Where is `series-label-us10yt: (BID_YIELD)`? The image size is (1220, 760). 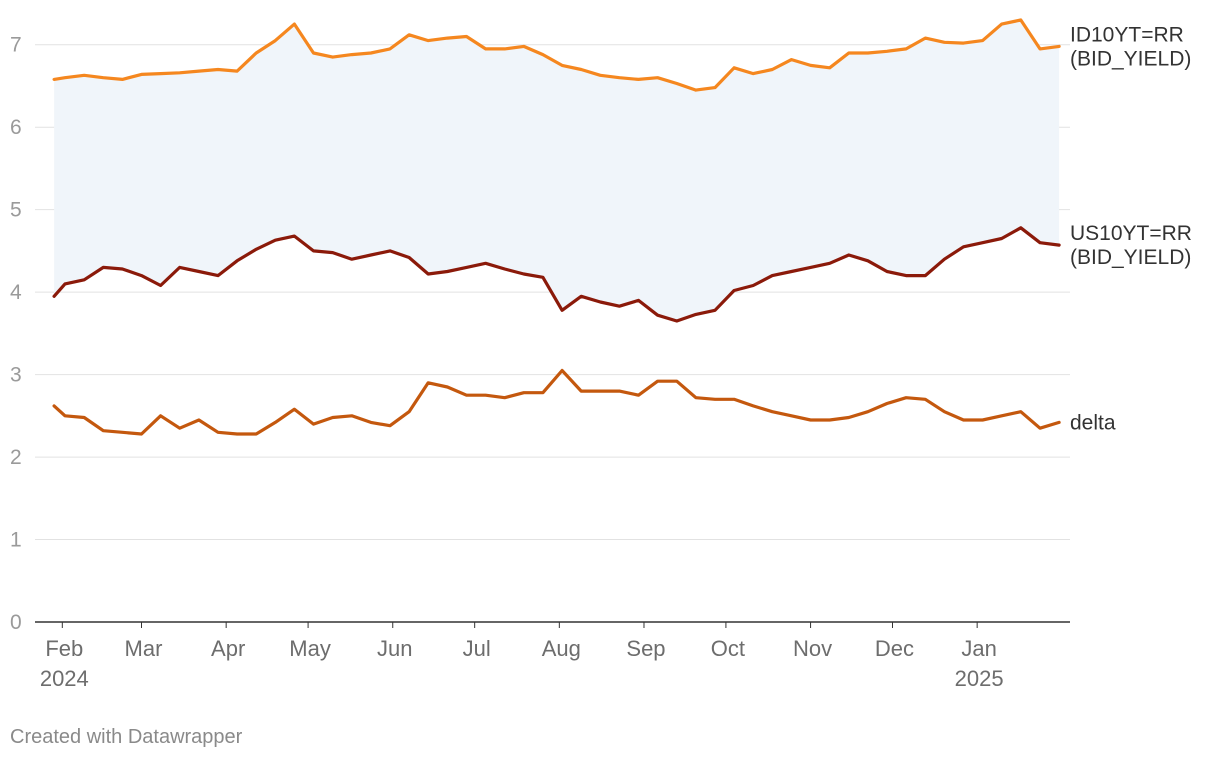 series-label-us10yt: (BID_YIELD) is located at coordinates (1130, 257).